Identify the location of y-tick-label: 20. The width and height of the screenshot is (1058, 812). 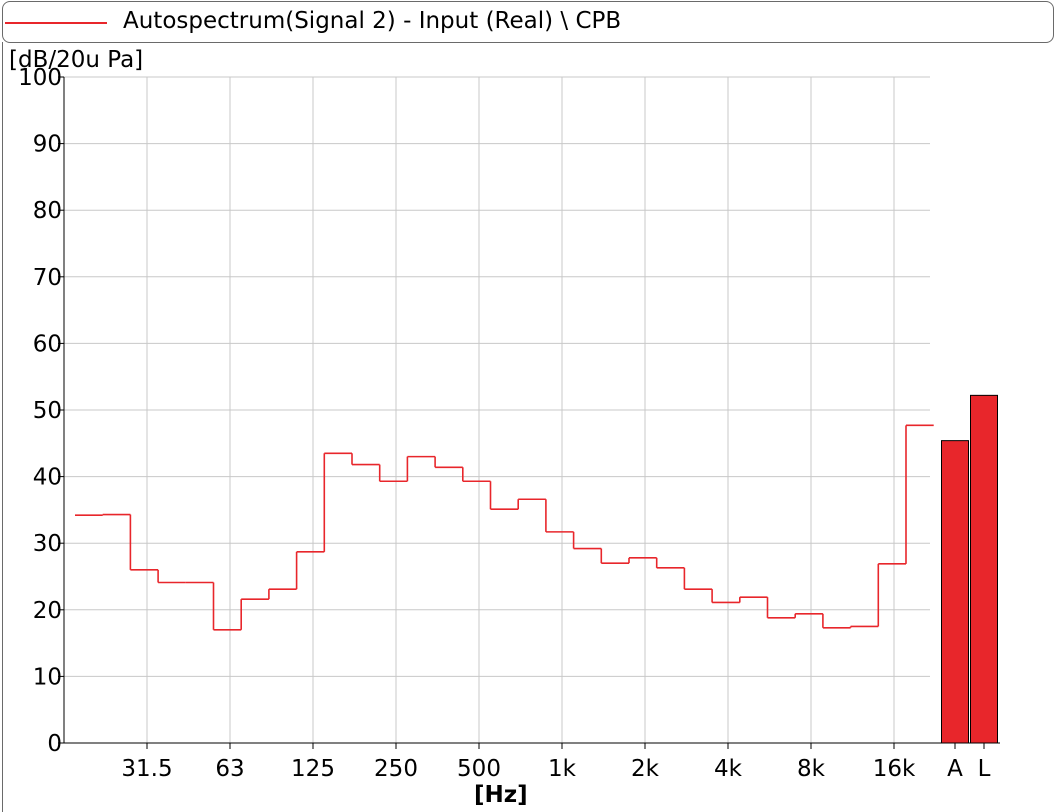
(47, 611).